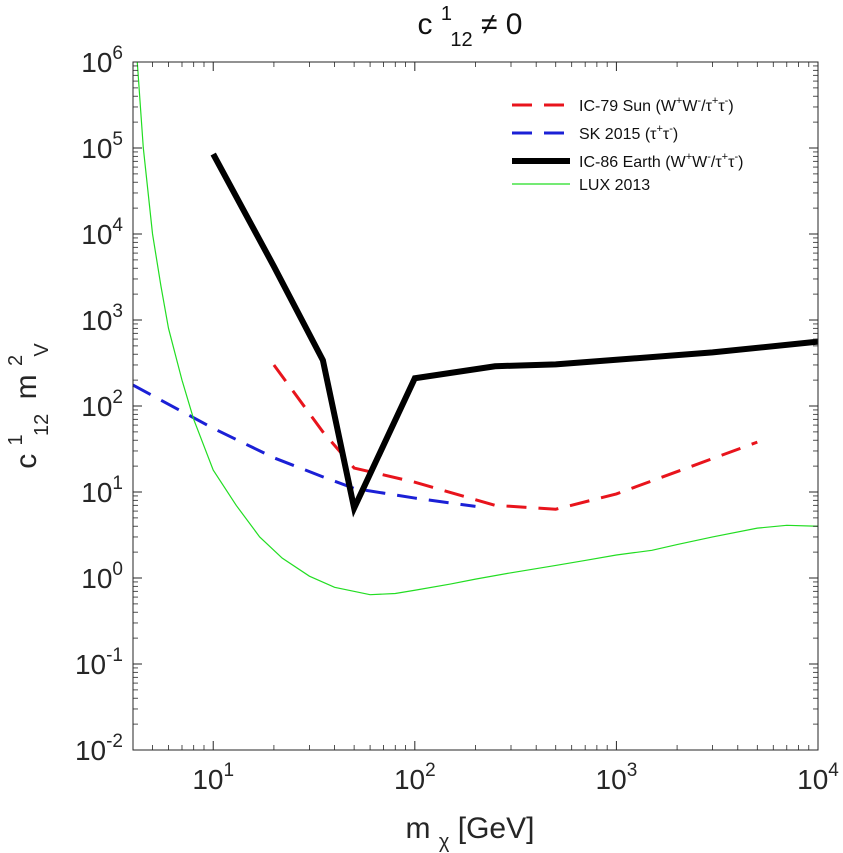  I want to click on y-tick-label: 10³, so click(102, 318).